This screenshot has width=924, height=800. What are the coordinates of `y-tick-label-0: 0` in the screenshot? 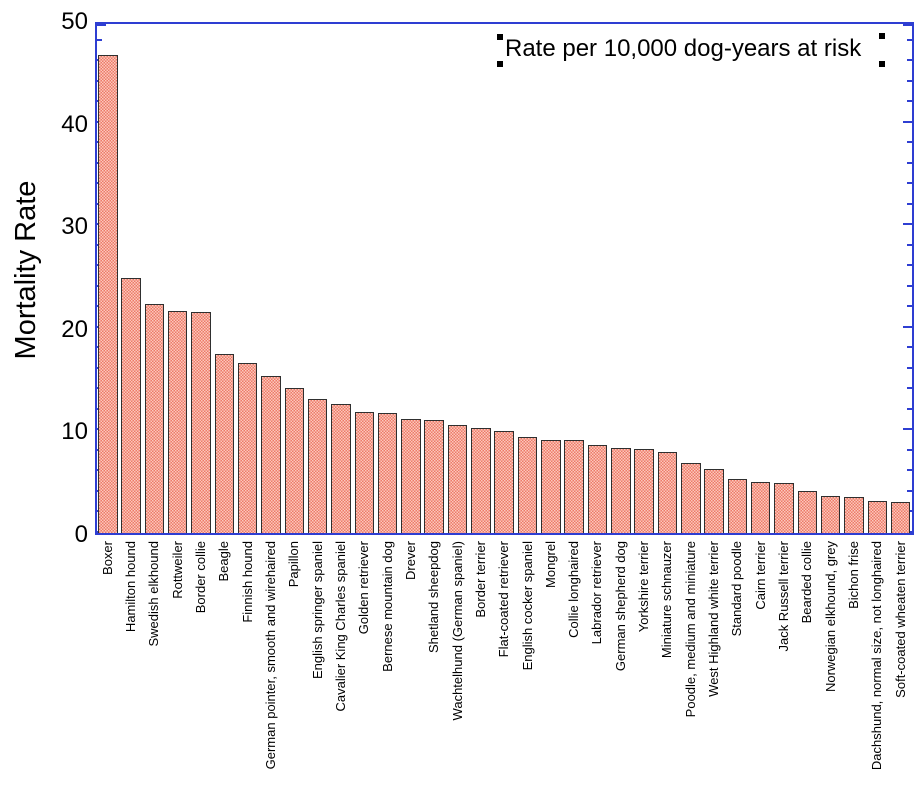 It's located at (81, 534).